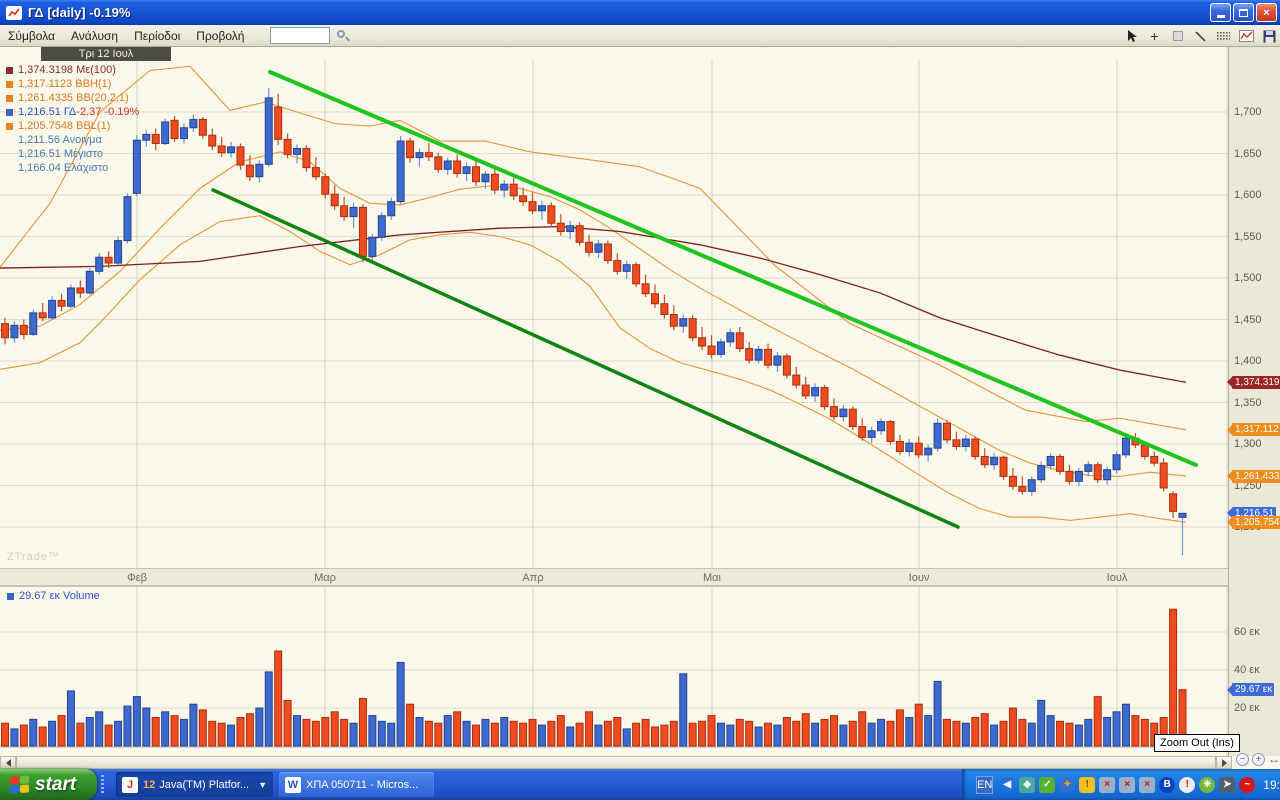 The width and height of the screenshot is (1280, 800). Describe the element at coordinates (1067, 784) in the screenshot. I see `messenger-icon: ✦` at that location.